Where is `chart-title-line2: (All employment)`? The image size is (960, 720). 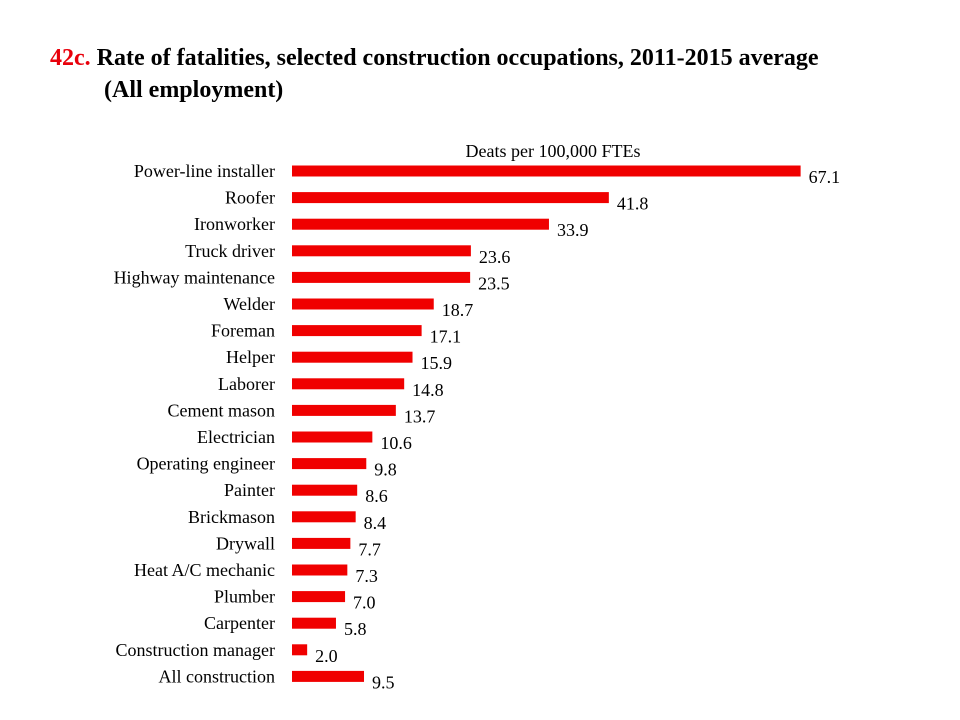 chart-title-line2: (All employment) is located at coordinates (194, 90).